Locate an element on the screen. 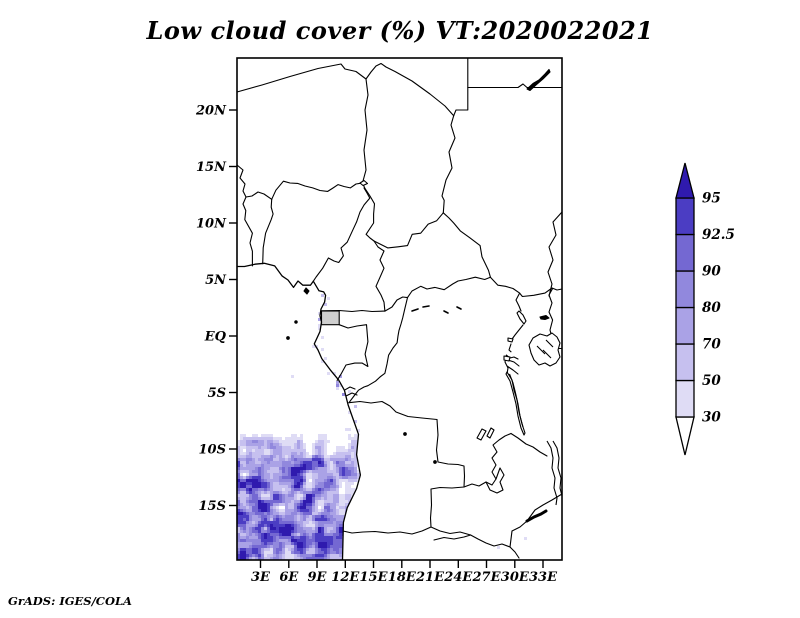  border-niger-nigeria is located at coordinates (317, 190).